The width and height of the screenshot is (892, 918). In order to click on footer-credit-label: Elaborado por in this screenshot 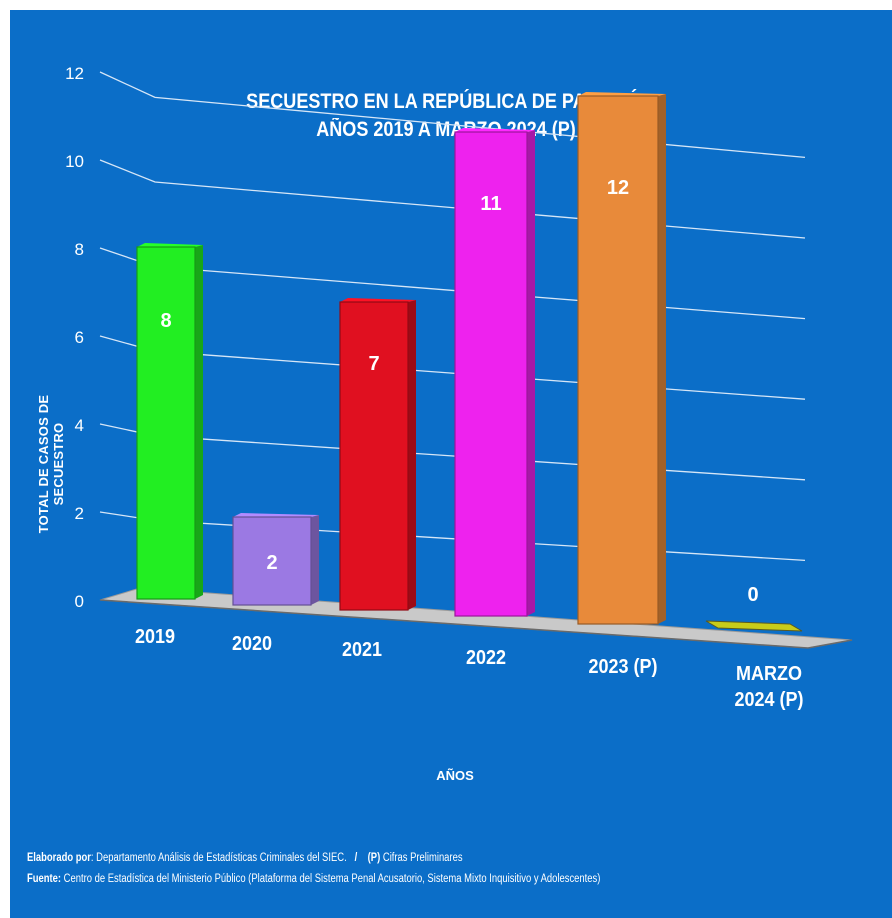, I will do `click(59, 858)`.